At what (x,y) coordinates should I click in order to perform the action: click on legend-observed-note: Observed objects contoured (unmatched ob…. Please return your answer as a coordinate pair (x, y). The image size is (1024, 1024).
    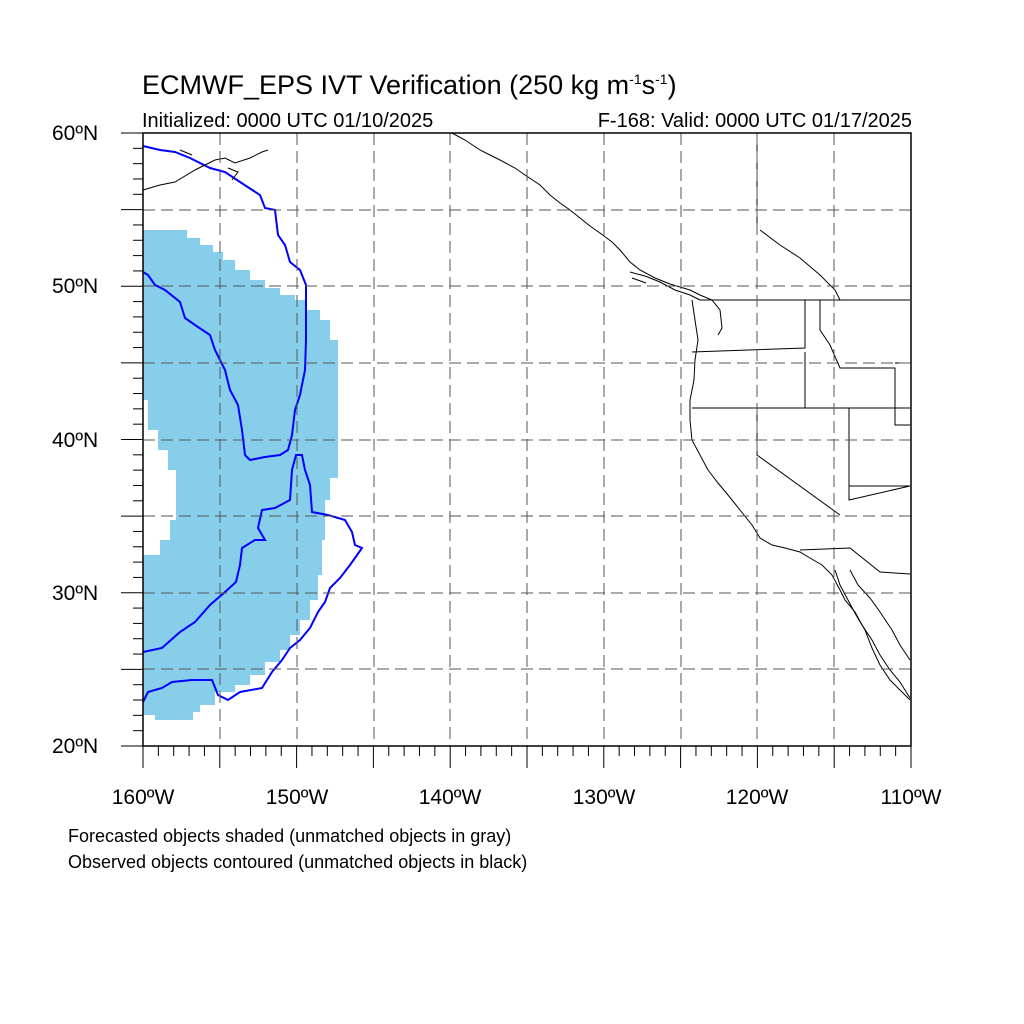
    Looking at the image, I should click on (298, 862).